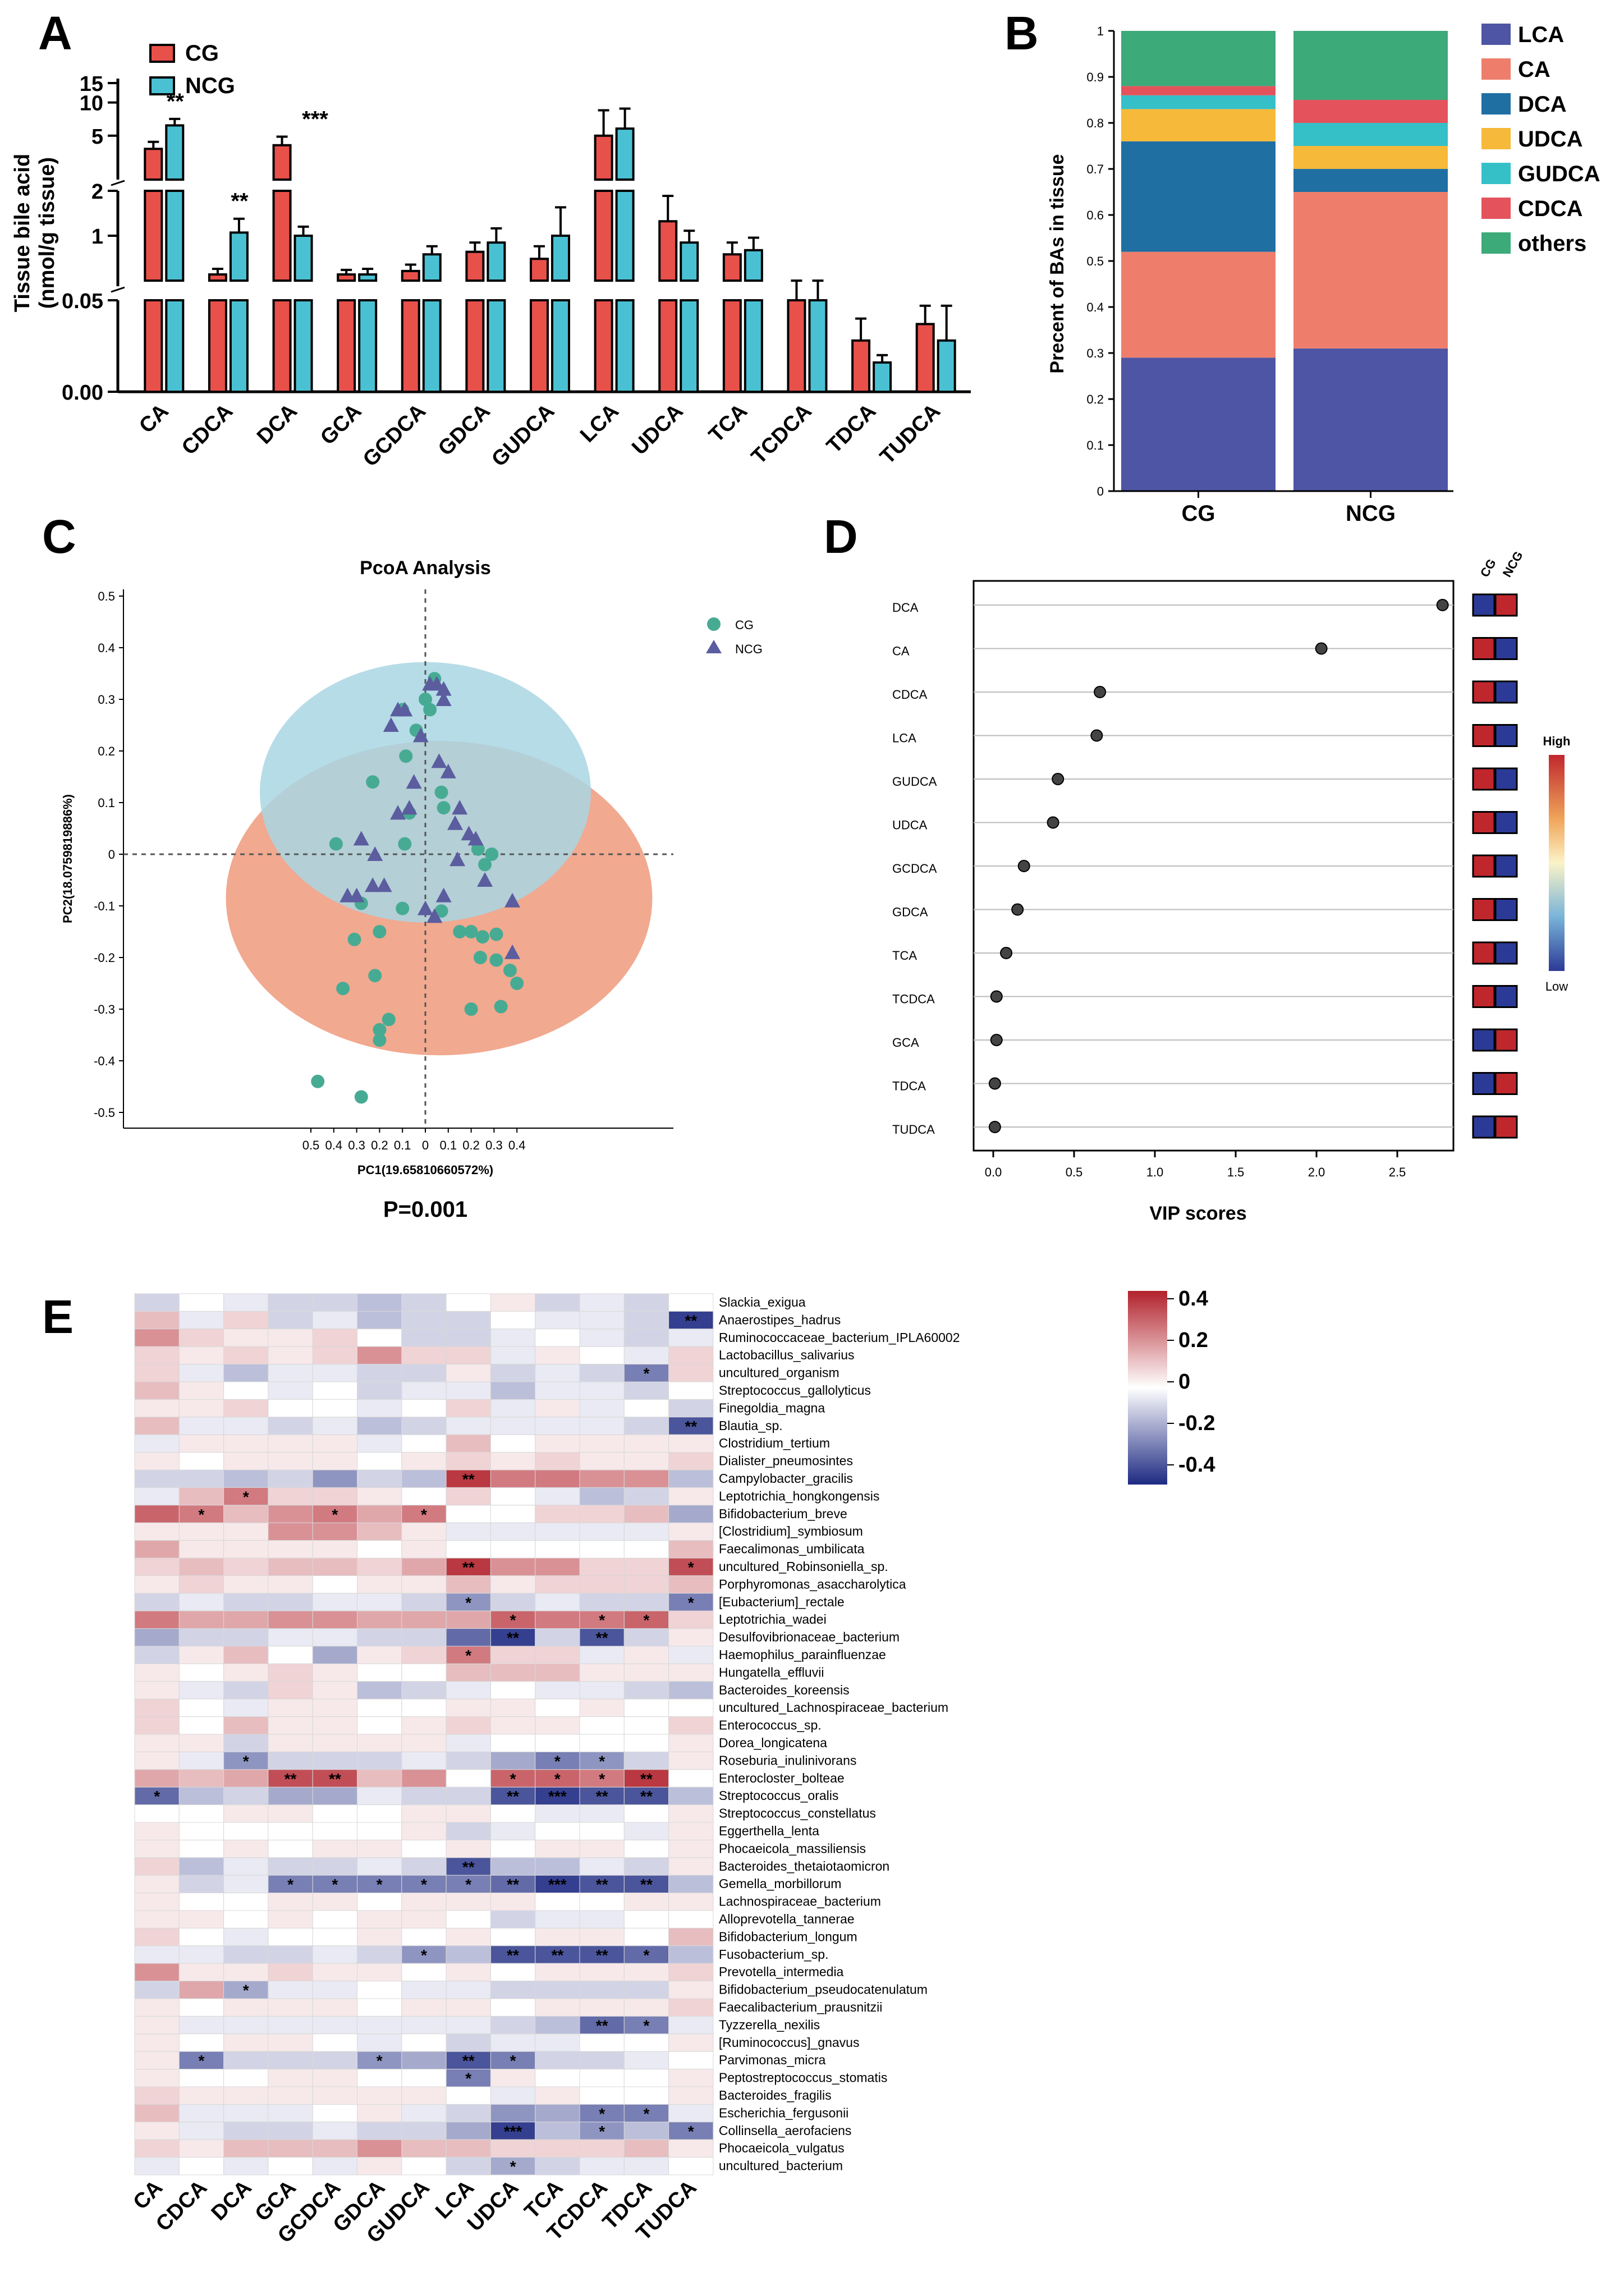 The image size is (1624, 2295). I want to click on heat-cell-ncg-udca, so click(1506, 823).